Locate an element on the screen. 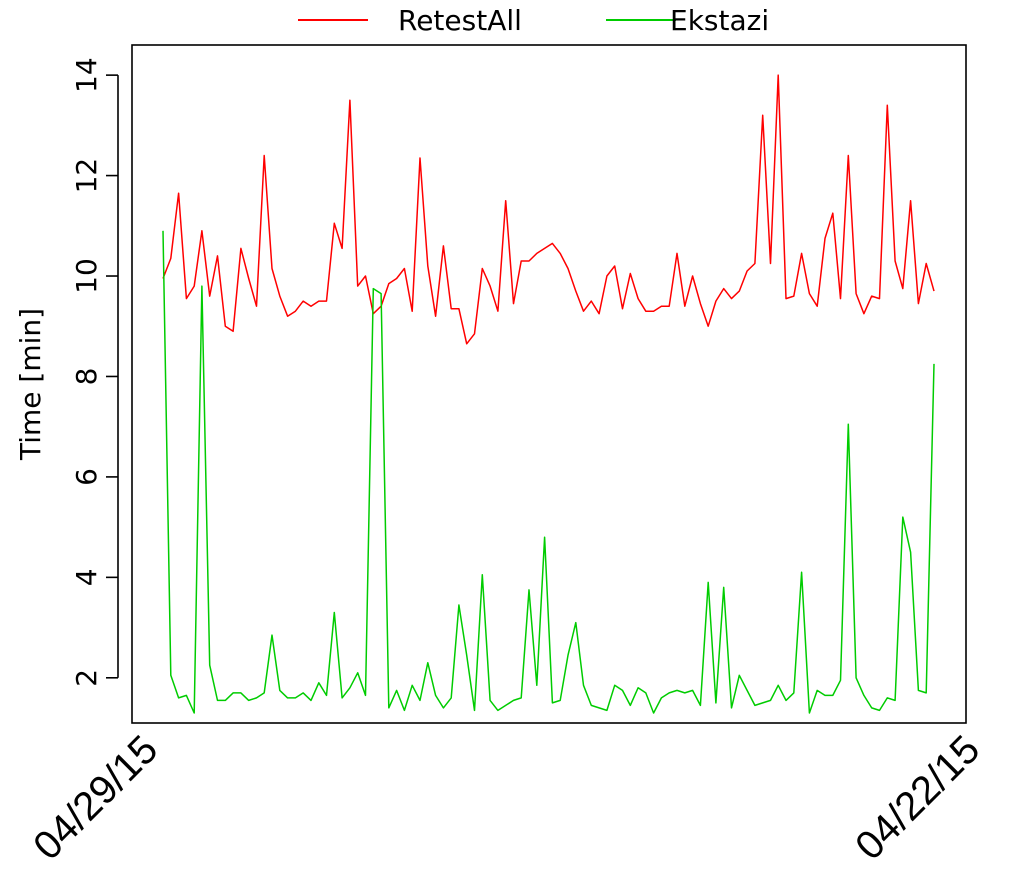 The width and height of the screenshot is (1012, 894). y-axis-title: Time [min] is located at coordinates (30, 384).